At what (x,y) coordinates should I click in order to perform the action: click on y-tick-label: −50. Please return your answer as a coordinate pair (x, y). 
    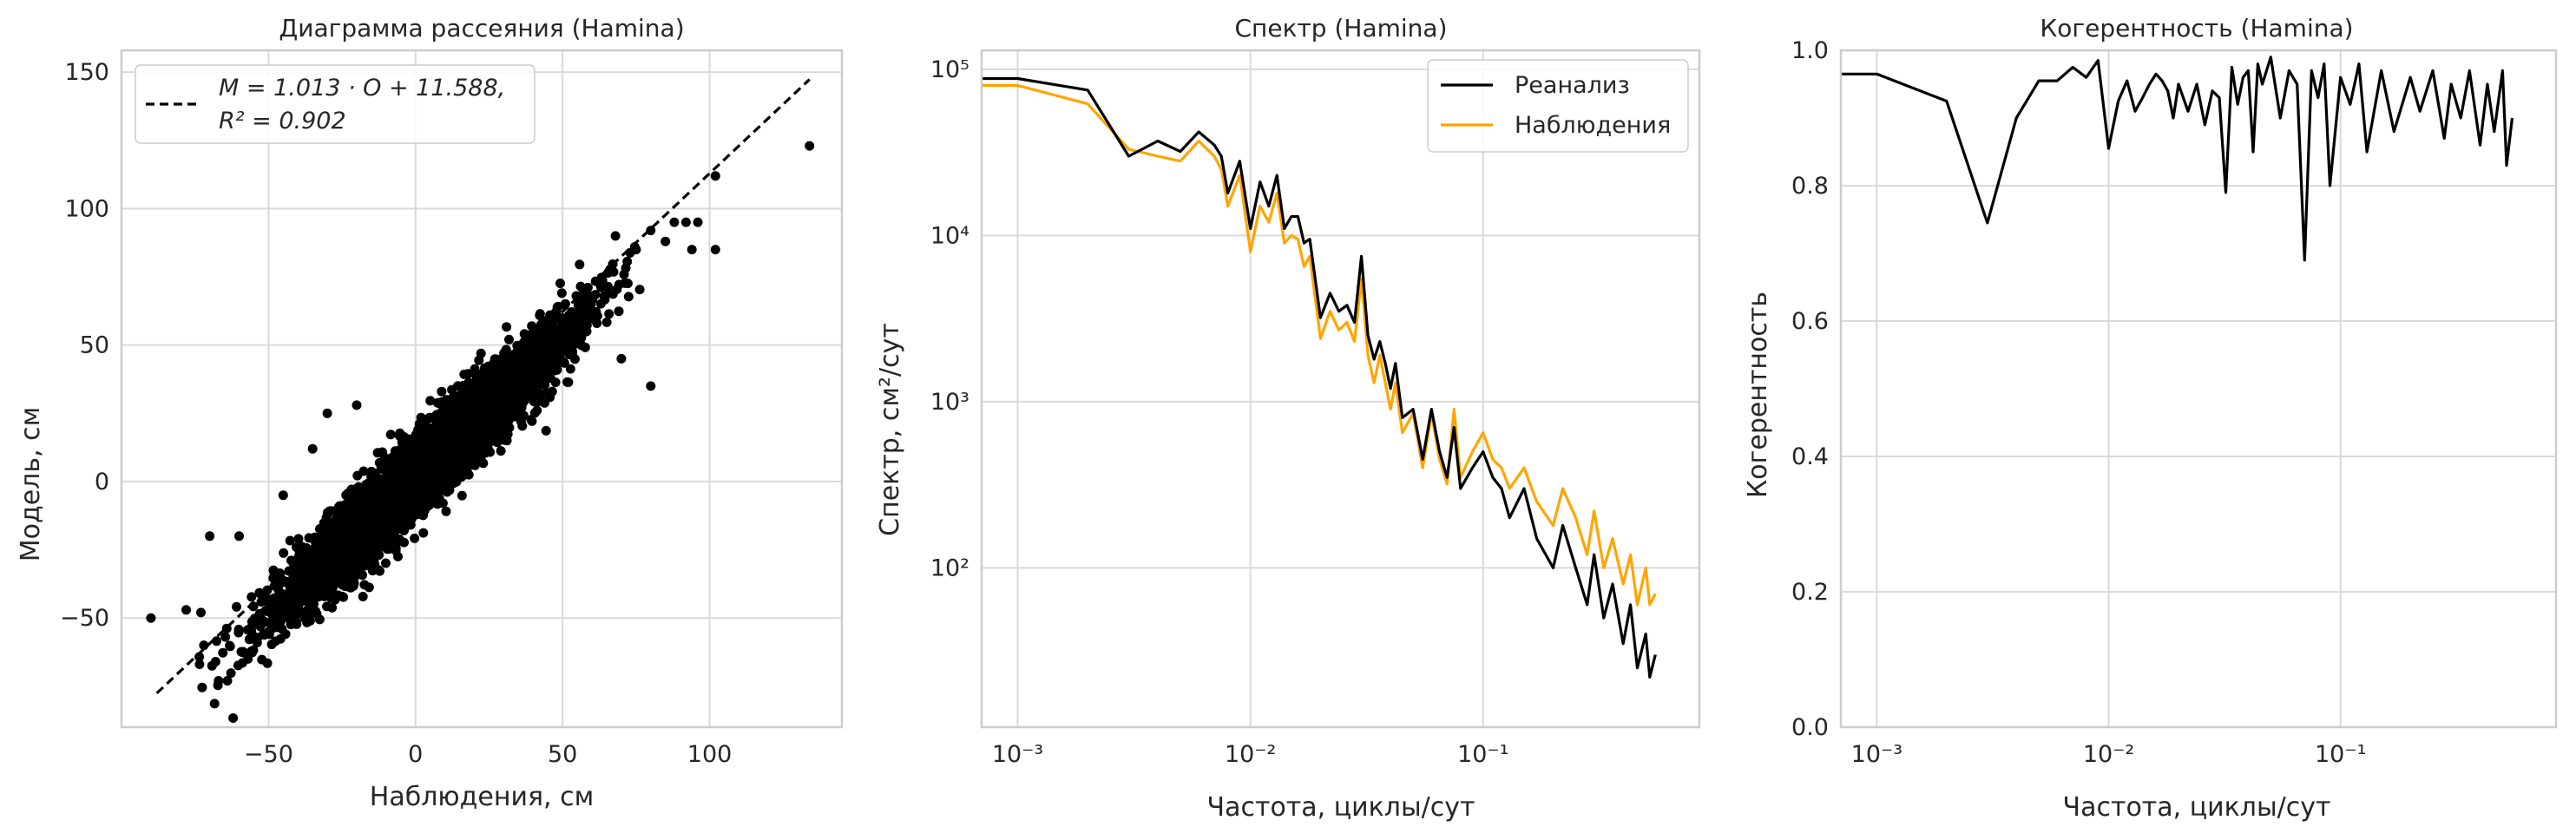
    Looking at the image, I should click on (84, 618).